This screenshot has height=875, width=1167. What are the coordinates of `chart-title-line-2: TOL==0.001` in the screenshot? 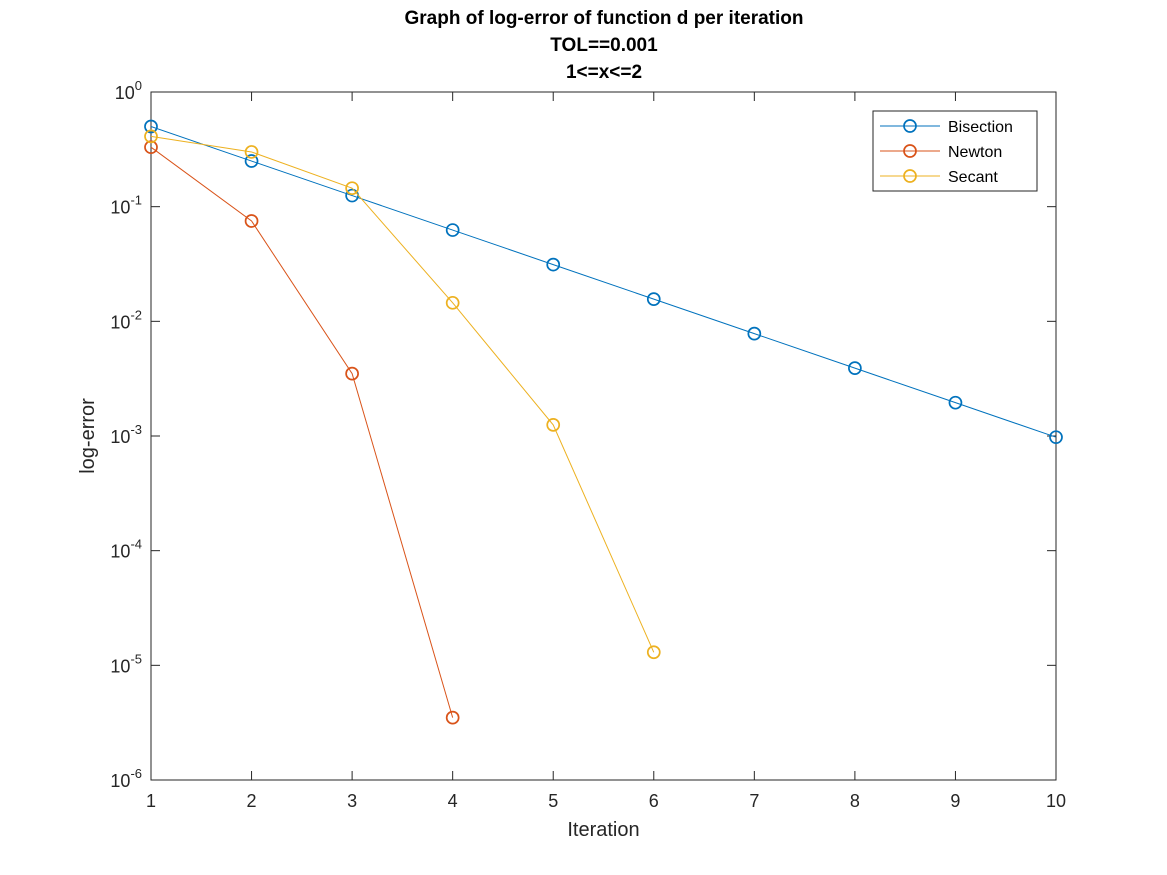 It's located at (604, 45).